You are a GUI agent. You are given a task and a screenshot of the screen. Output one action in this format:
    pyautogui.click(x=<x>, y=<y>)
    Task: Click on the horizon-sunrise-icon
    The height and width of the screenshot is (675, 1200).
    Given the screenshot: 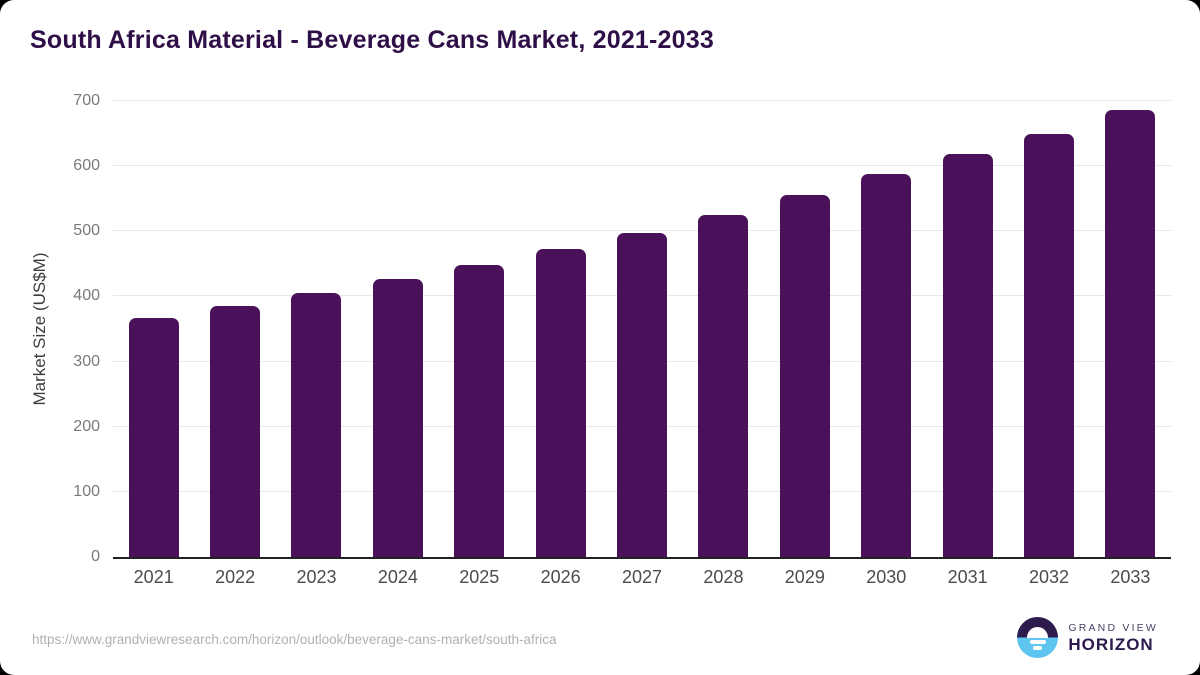 What is the action you would take?
    pyautogui.click(x=1038, y=637)
    